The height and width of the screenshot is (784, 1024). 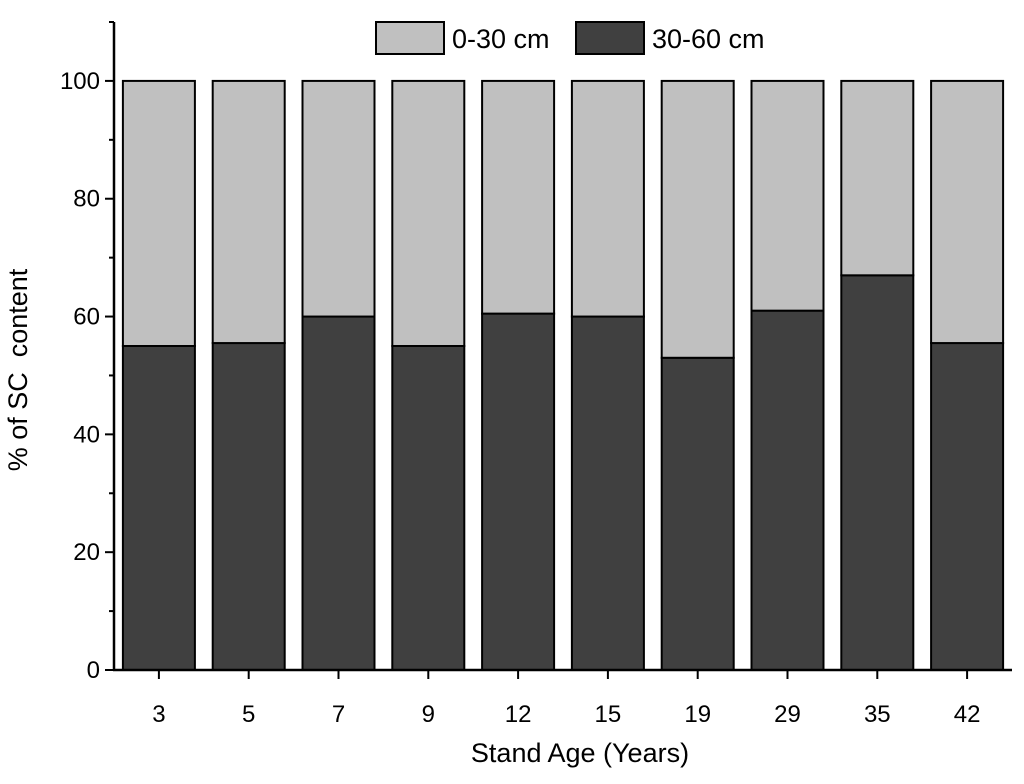 I want to click on y-tick-label-80: 80, so click(x=86, y=199).